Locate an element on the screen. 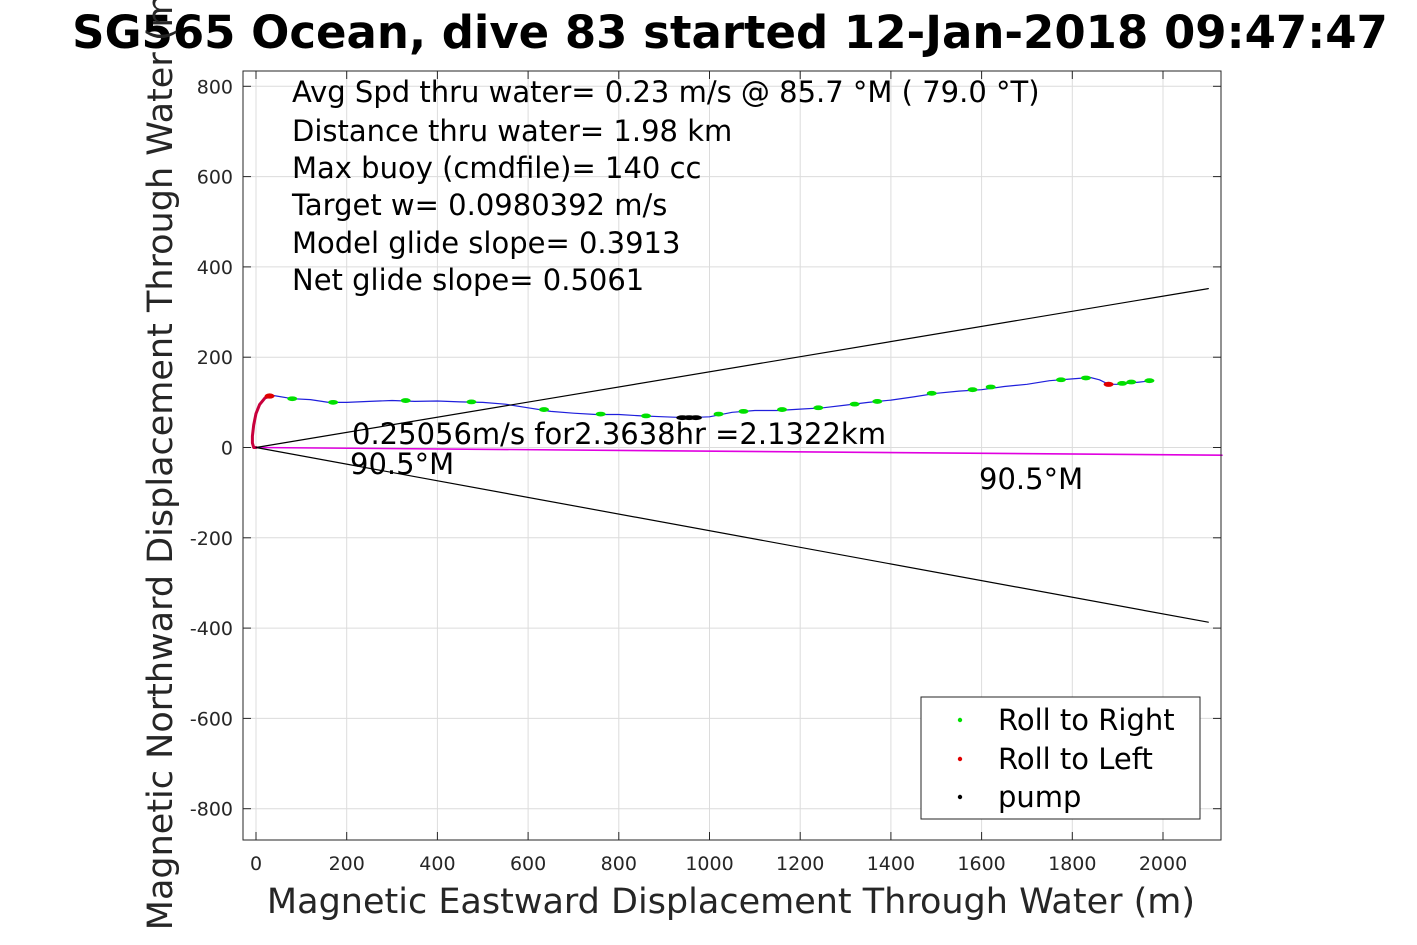 This screenshot has height=945, width=1417. x-tick-label: 600 is located at coordinates (528, 864).